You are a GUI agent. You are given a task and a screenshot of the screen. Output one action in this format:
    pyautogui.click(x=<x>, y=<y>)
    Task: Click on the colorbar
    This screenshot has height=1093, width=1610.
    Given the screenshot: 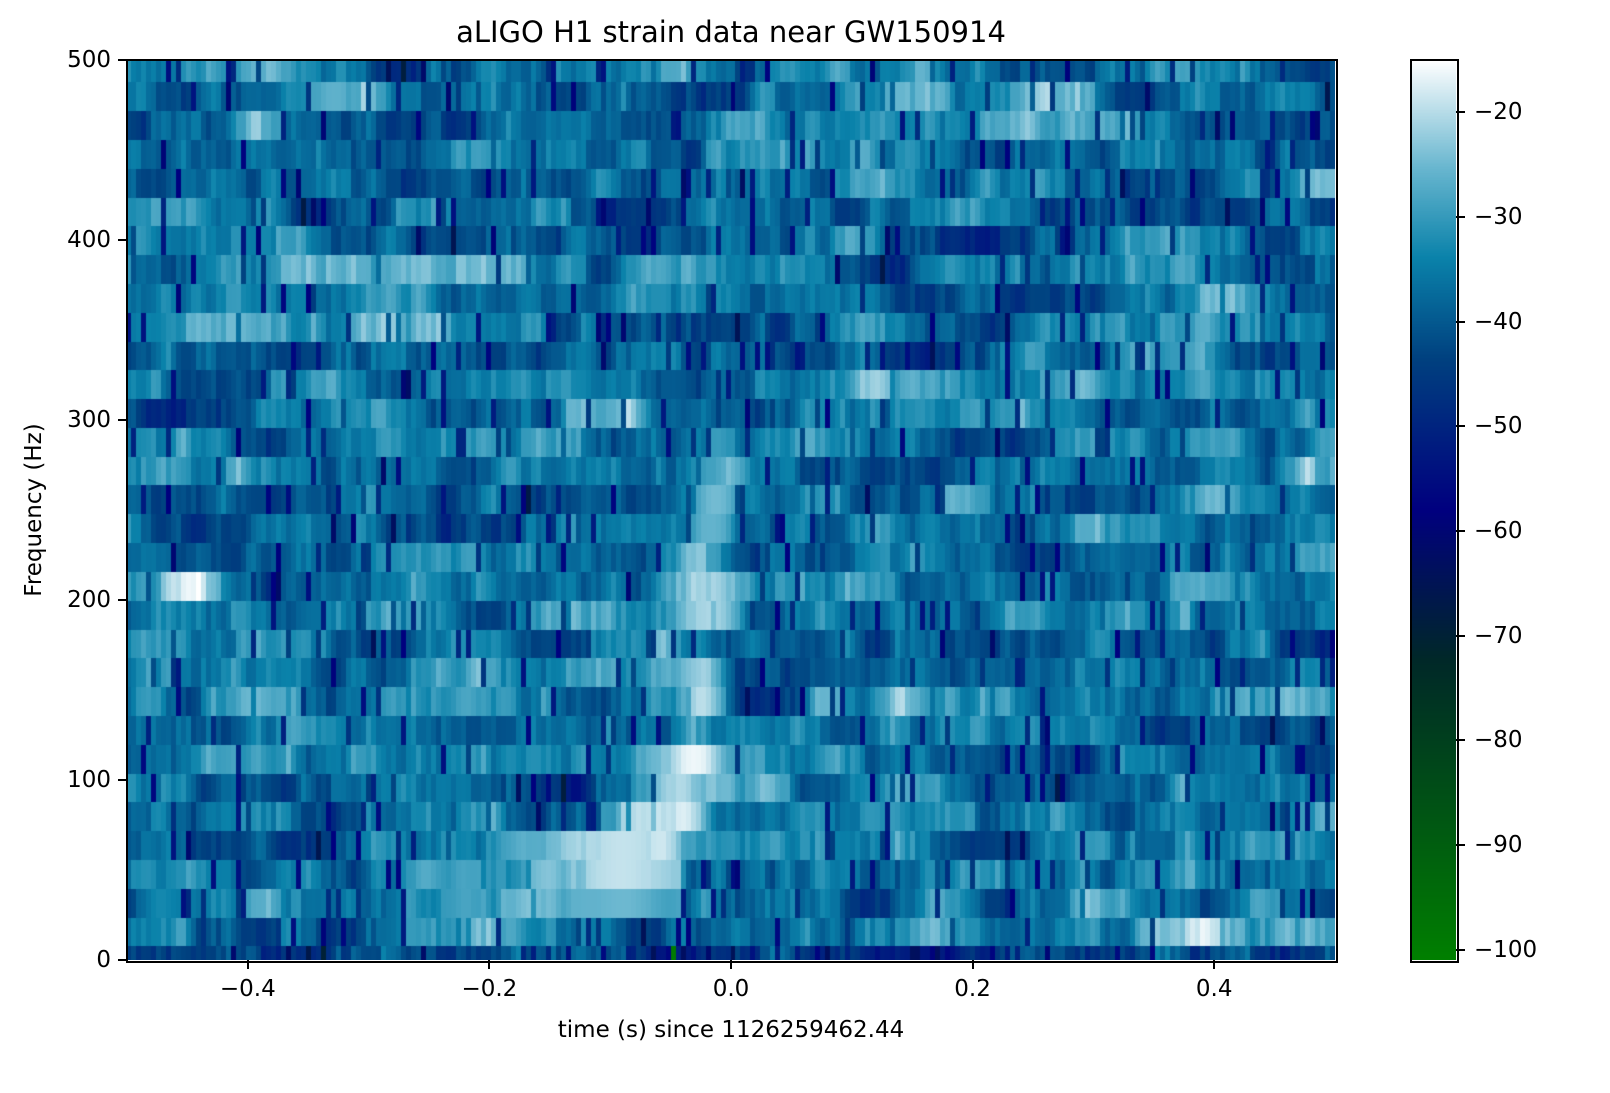 What is the action you would take?
    pyautogui.click(x=1434, y=511)
    